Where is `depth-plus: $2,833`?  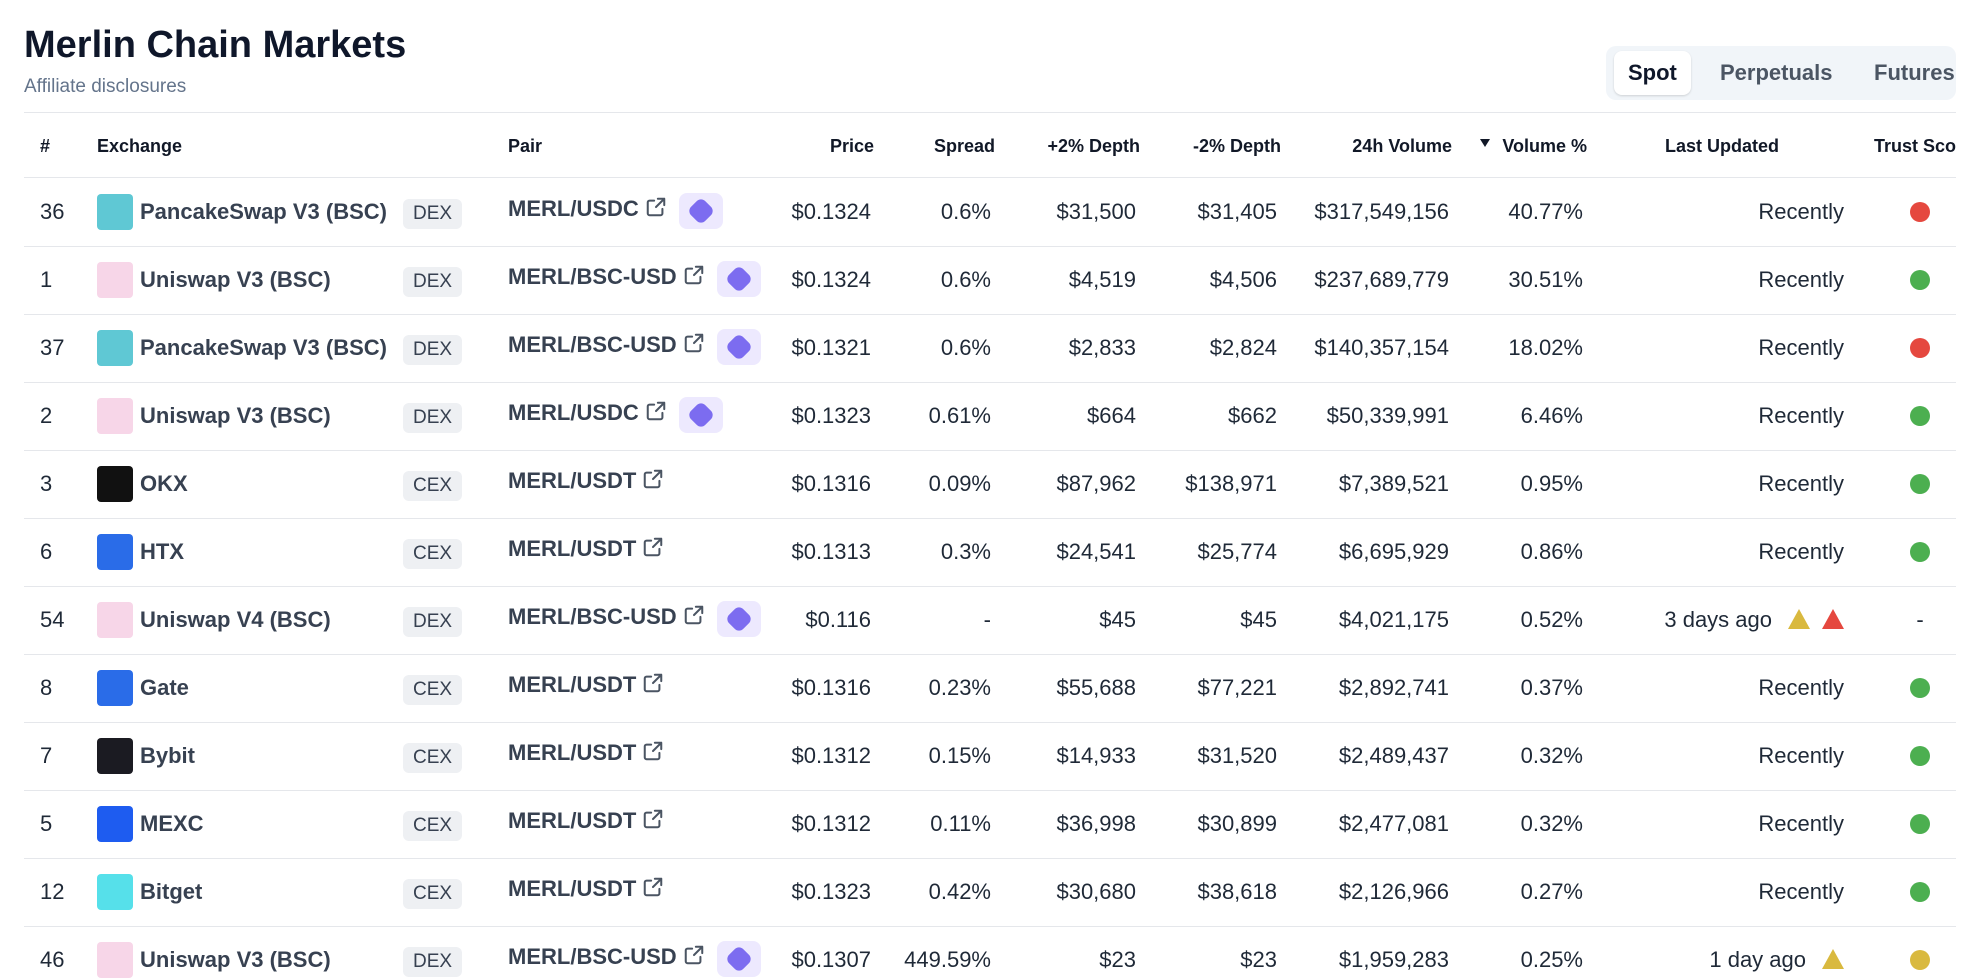 depth-plus: $2,833 is located at coordinates (1102, 347).